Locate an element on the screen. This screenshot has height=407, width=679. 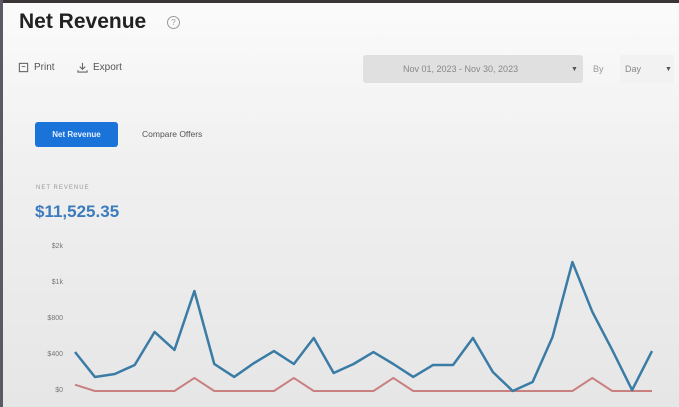
window-top-edge is located at coordinates (339, 1).